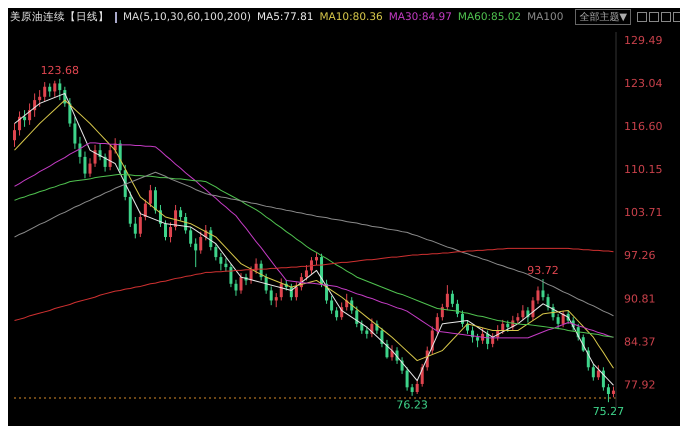 The width and height of the screenshot is (688, 436). What do you see at coordinates (643, 213) in the screenshot?
I see `y-tick-label: 103.71` at bounding box center [643, 213].